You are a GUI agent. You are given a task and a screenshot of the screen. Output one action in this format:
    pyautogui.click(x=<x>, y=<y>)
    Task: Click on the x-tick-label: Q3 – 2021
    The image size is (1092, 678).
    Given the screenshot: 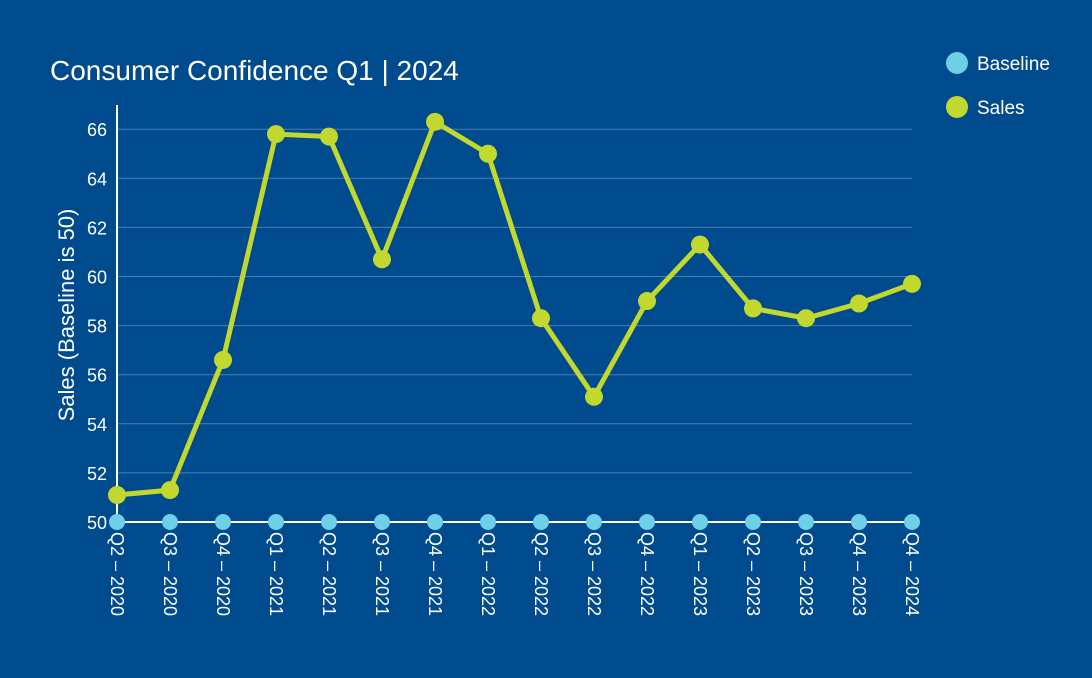 What is the action you would take?
    pyautogui.click(x=382, y=574)
    